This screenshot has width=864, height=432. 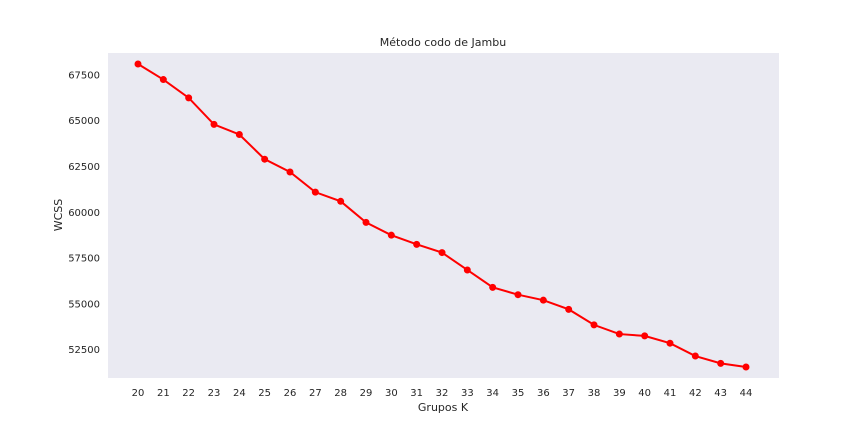 What do you see at coordinates (188, 393) in the screenshot?
I see `x-tick-label: 22` at bounding box center [188, 393].